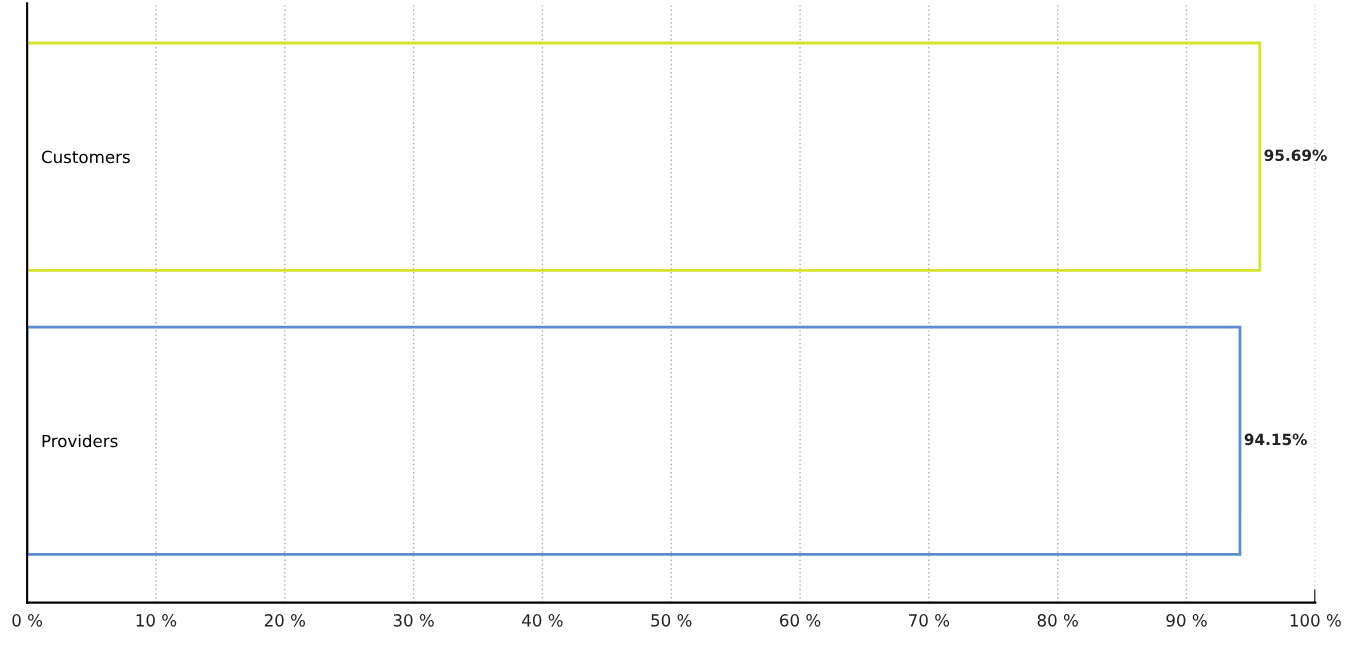 The width and height of the screenshot is (1356, 648). What do you see at coordinates (1295, 155) in the screenshot?
I see `data-label: 95.69%` at bounding box center [1295, 155].